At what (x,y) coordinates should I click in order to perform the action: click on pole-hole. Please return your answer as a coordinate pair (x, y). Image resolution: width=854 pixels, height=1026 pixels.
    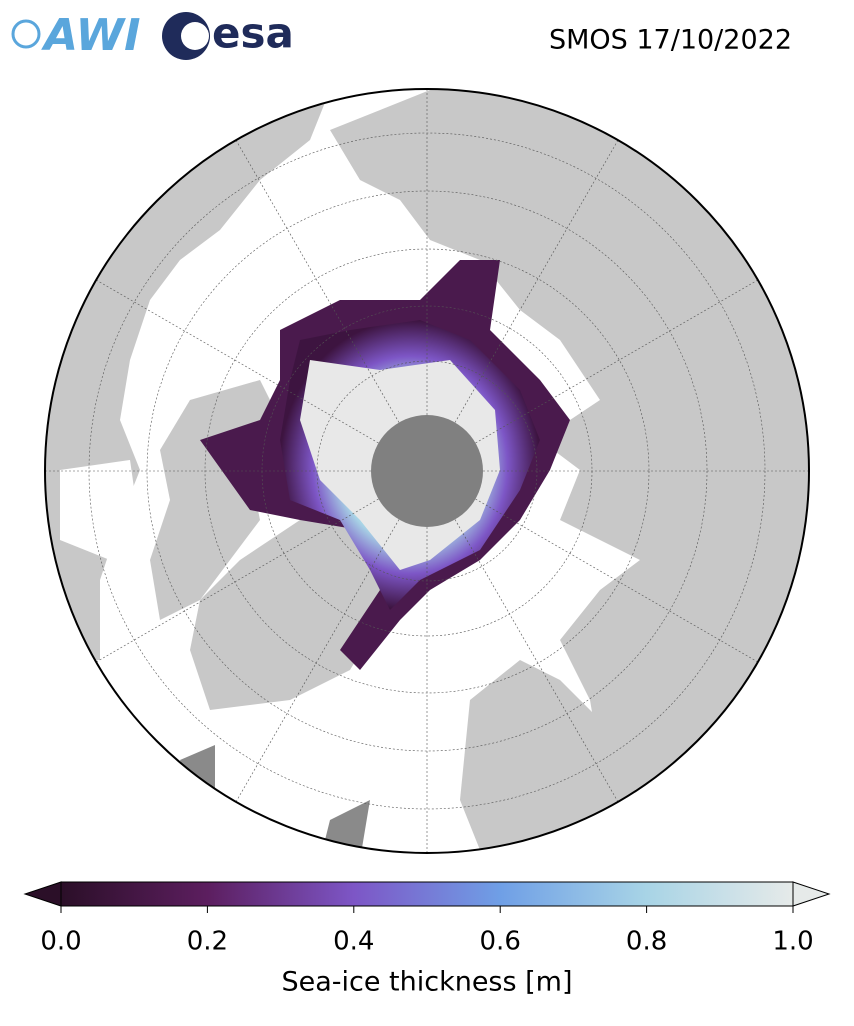
    Looking at the image, I should click on (427, 471).